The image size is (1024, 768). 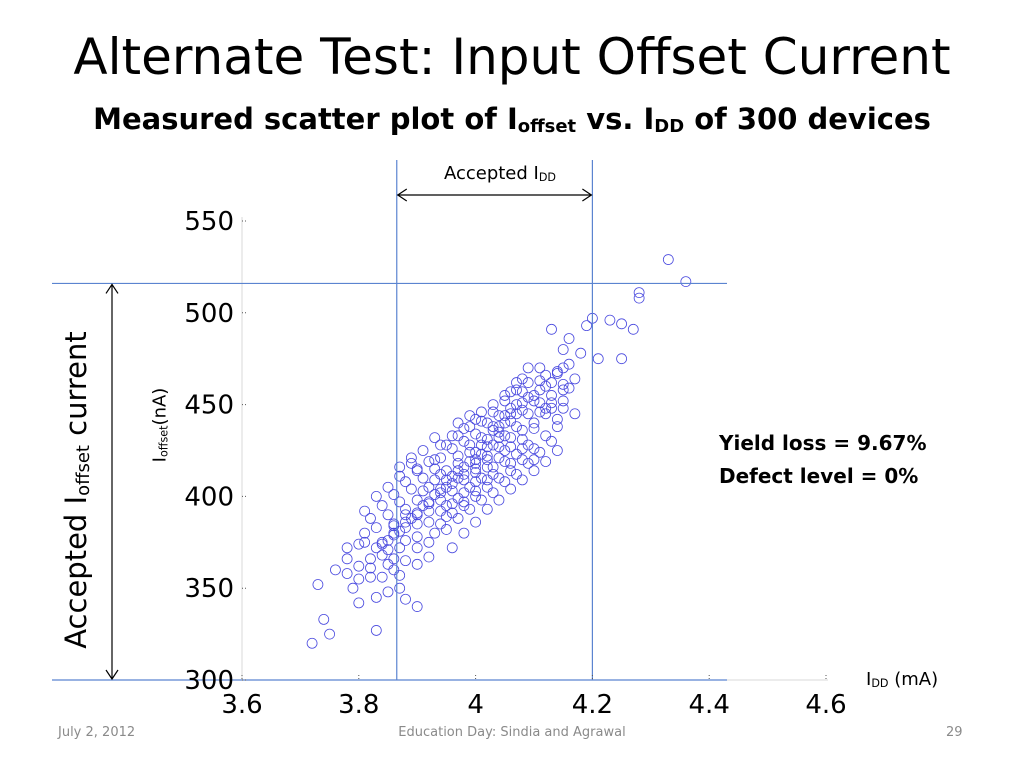 What do you see at coordinates (209, 589) in the screenshot?
I see `y-tick-label: 350` at bounding box center [209, 589].